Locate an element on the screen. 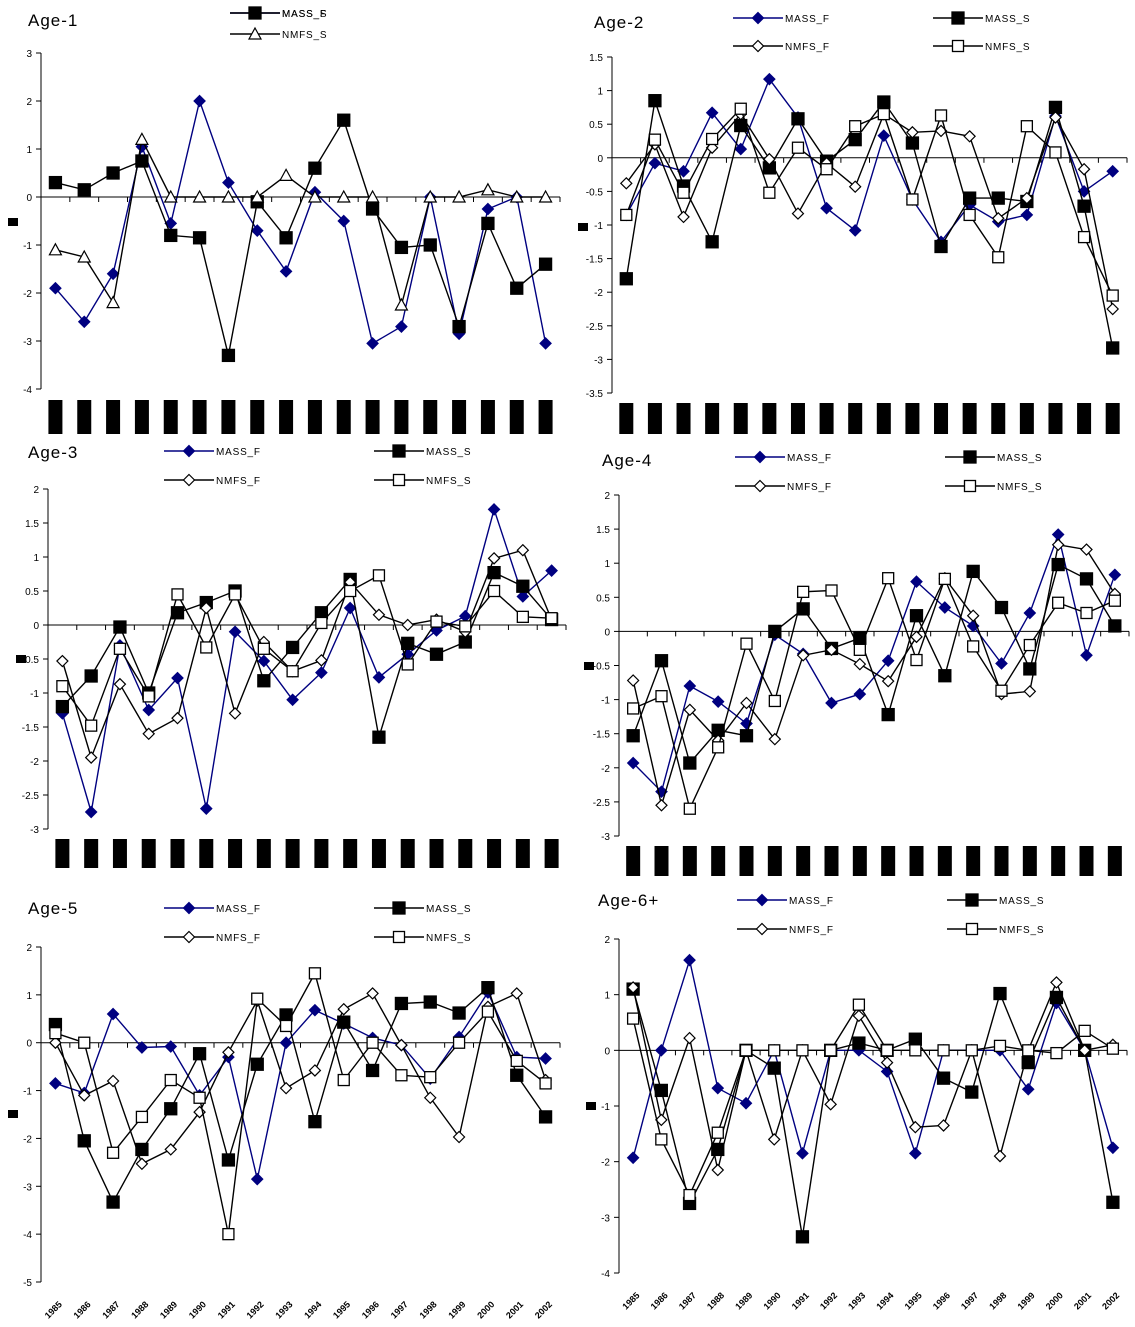 The height and width of the screenshot is (1327, 1135). legend-label: MASS_F is located at coordinates (809, 458).